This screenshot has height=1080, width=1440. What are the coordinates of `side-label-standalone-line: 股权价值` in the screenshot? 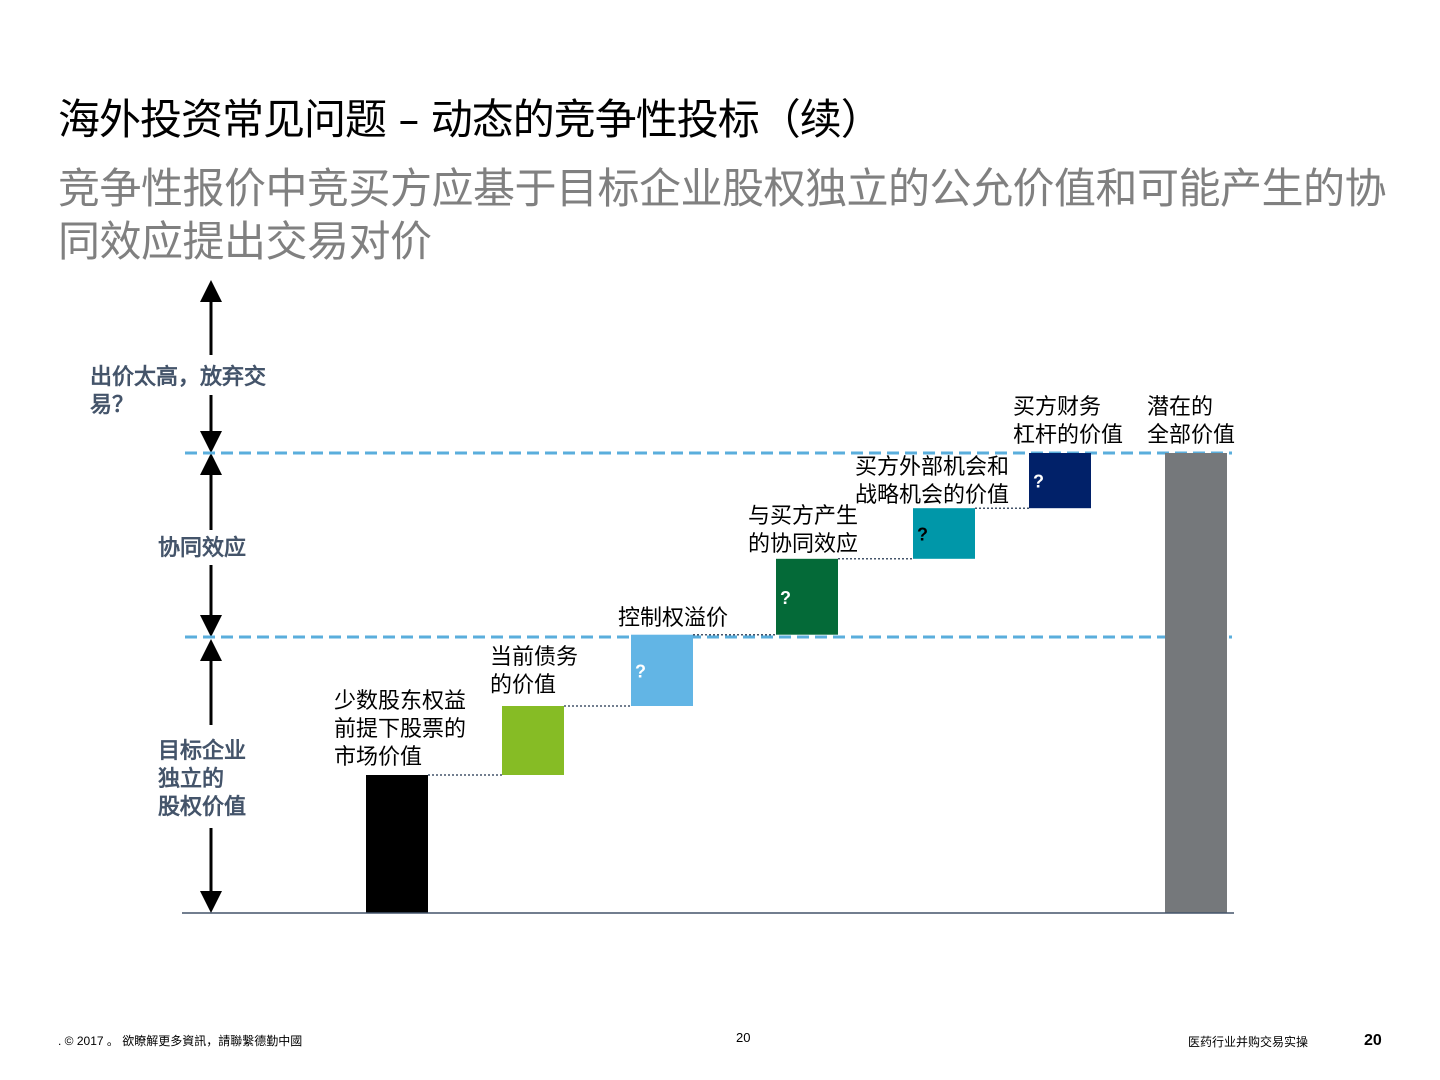 It's located at (202, 807).